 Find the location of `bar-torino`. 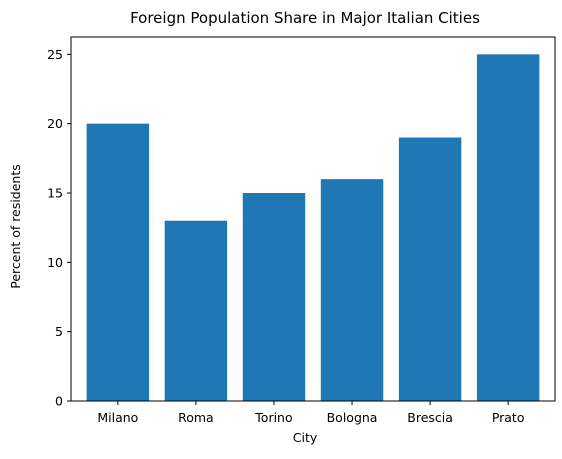

bar-torino is located at coordinates (274, 297).